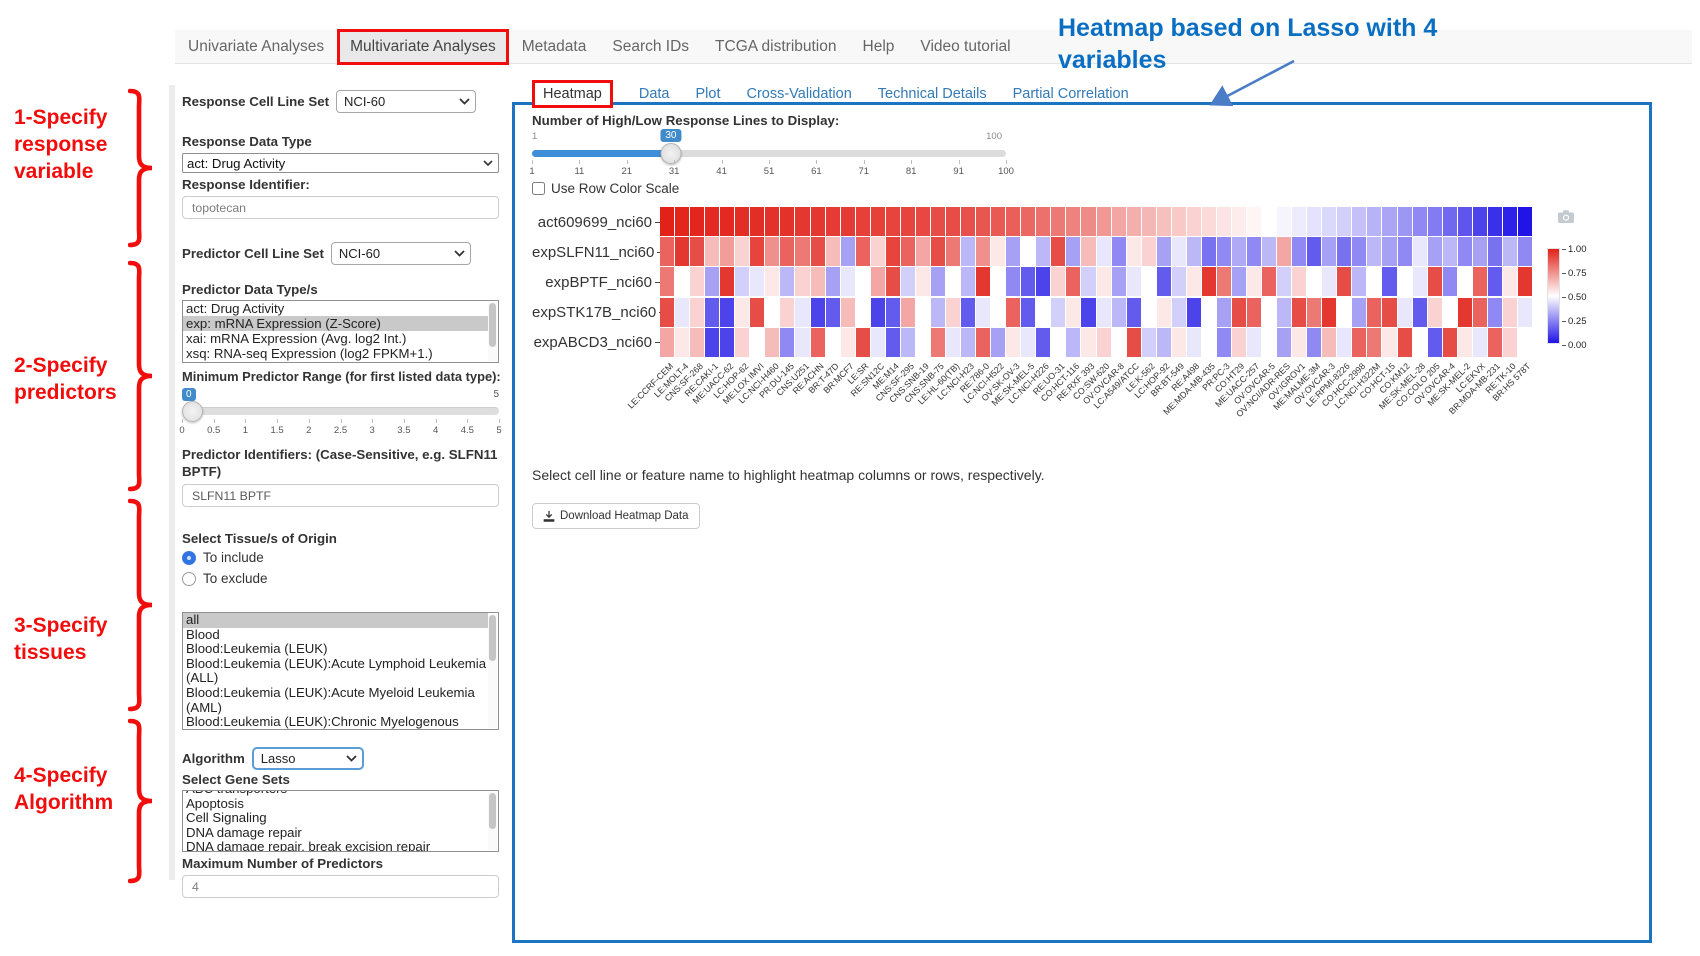 The height and width of the screenshot is (956, 1700). Describe the element at coordinates (335, 620) in the screenshot. I see `list-option: all` at that location.